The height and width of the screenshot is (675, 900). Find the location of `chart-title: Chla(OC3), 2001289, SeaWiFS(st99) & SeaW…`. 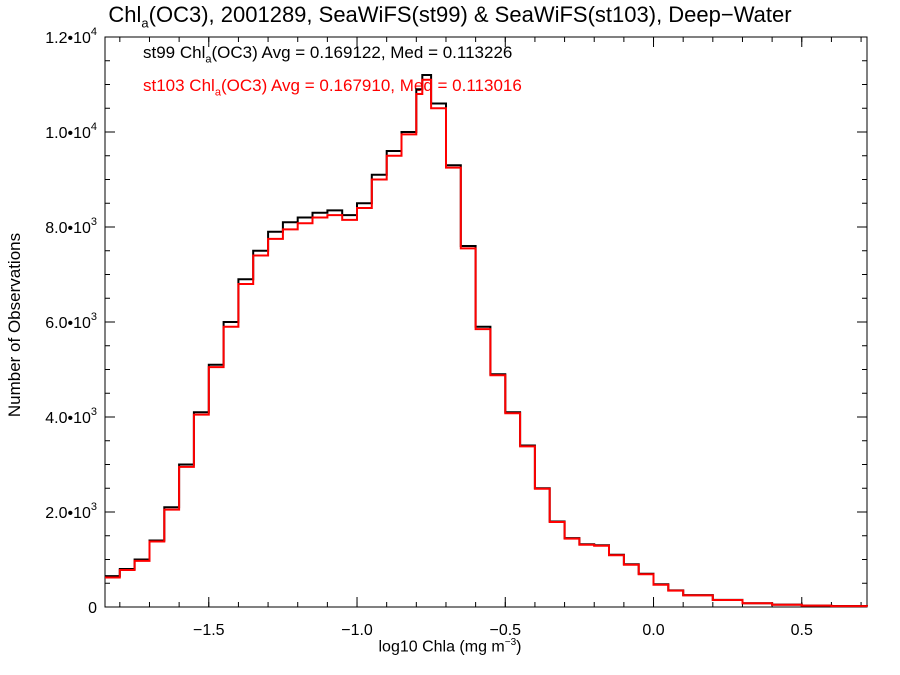

chart-title: Chla(OC3), 2001289, SeaWiFS(st99) & SeaW… is located at coordinates (450, 16).